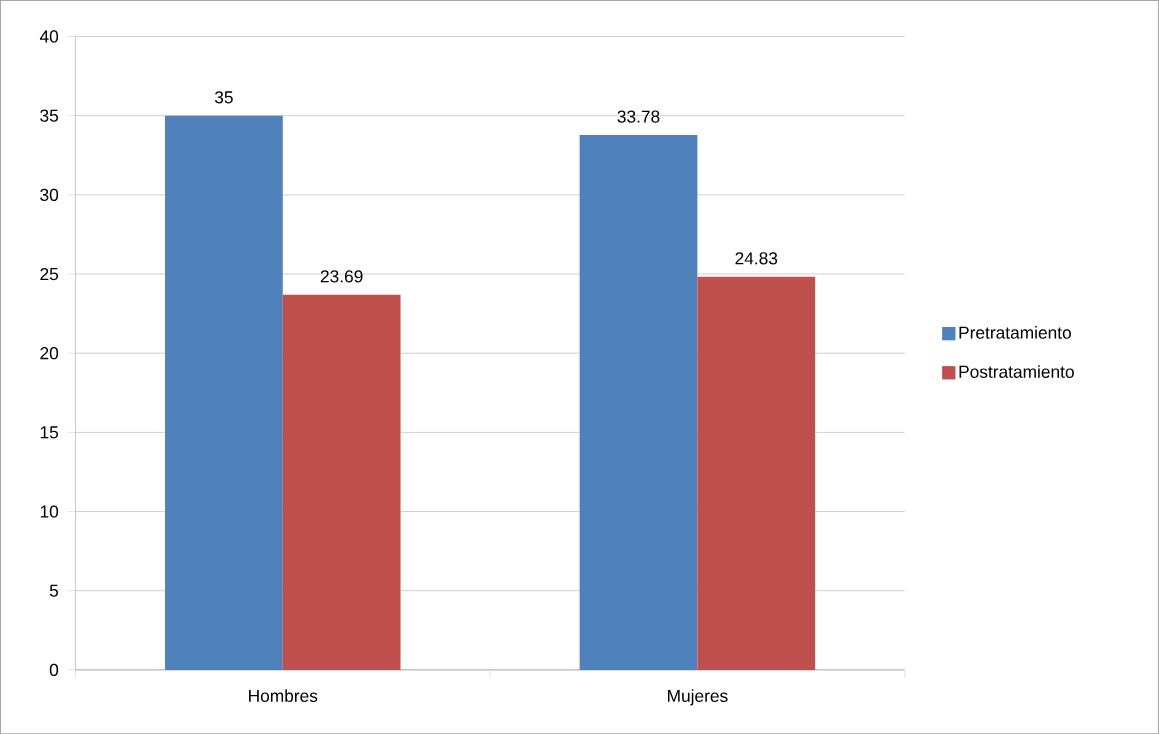 The width and height of the screenshot is (1159, 734). What do you see at coordinates (54, 669) in the screenshot?
I see `y-tick-label: 0` at bounding box center [54, 669].